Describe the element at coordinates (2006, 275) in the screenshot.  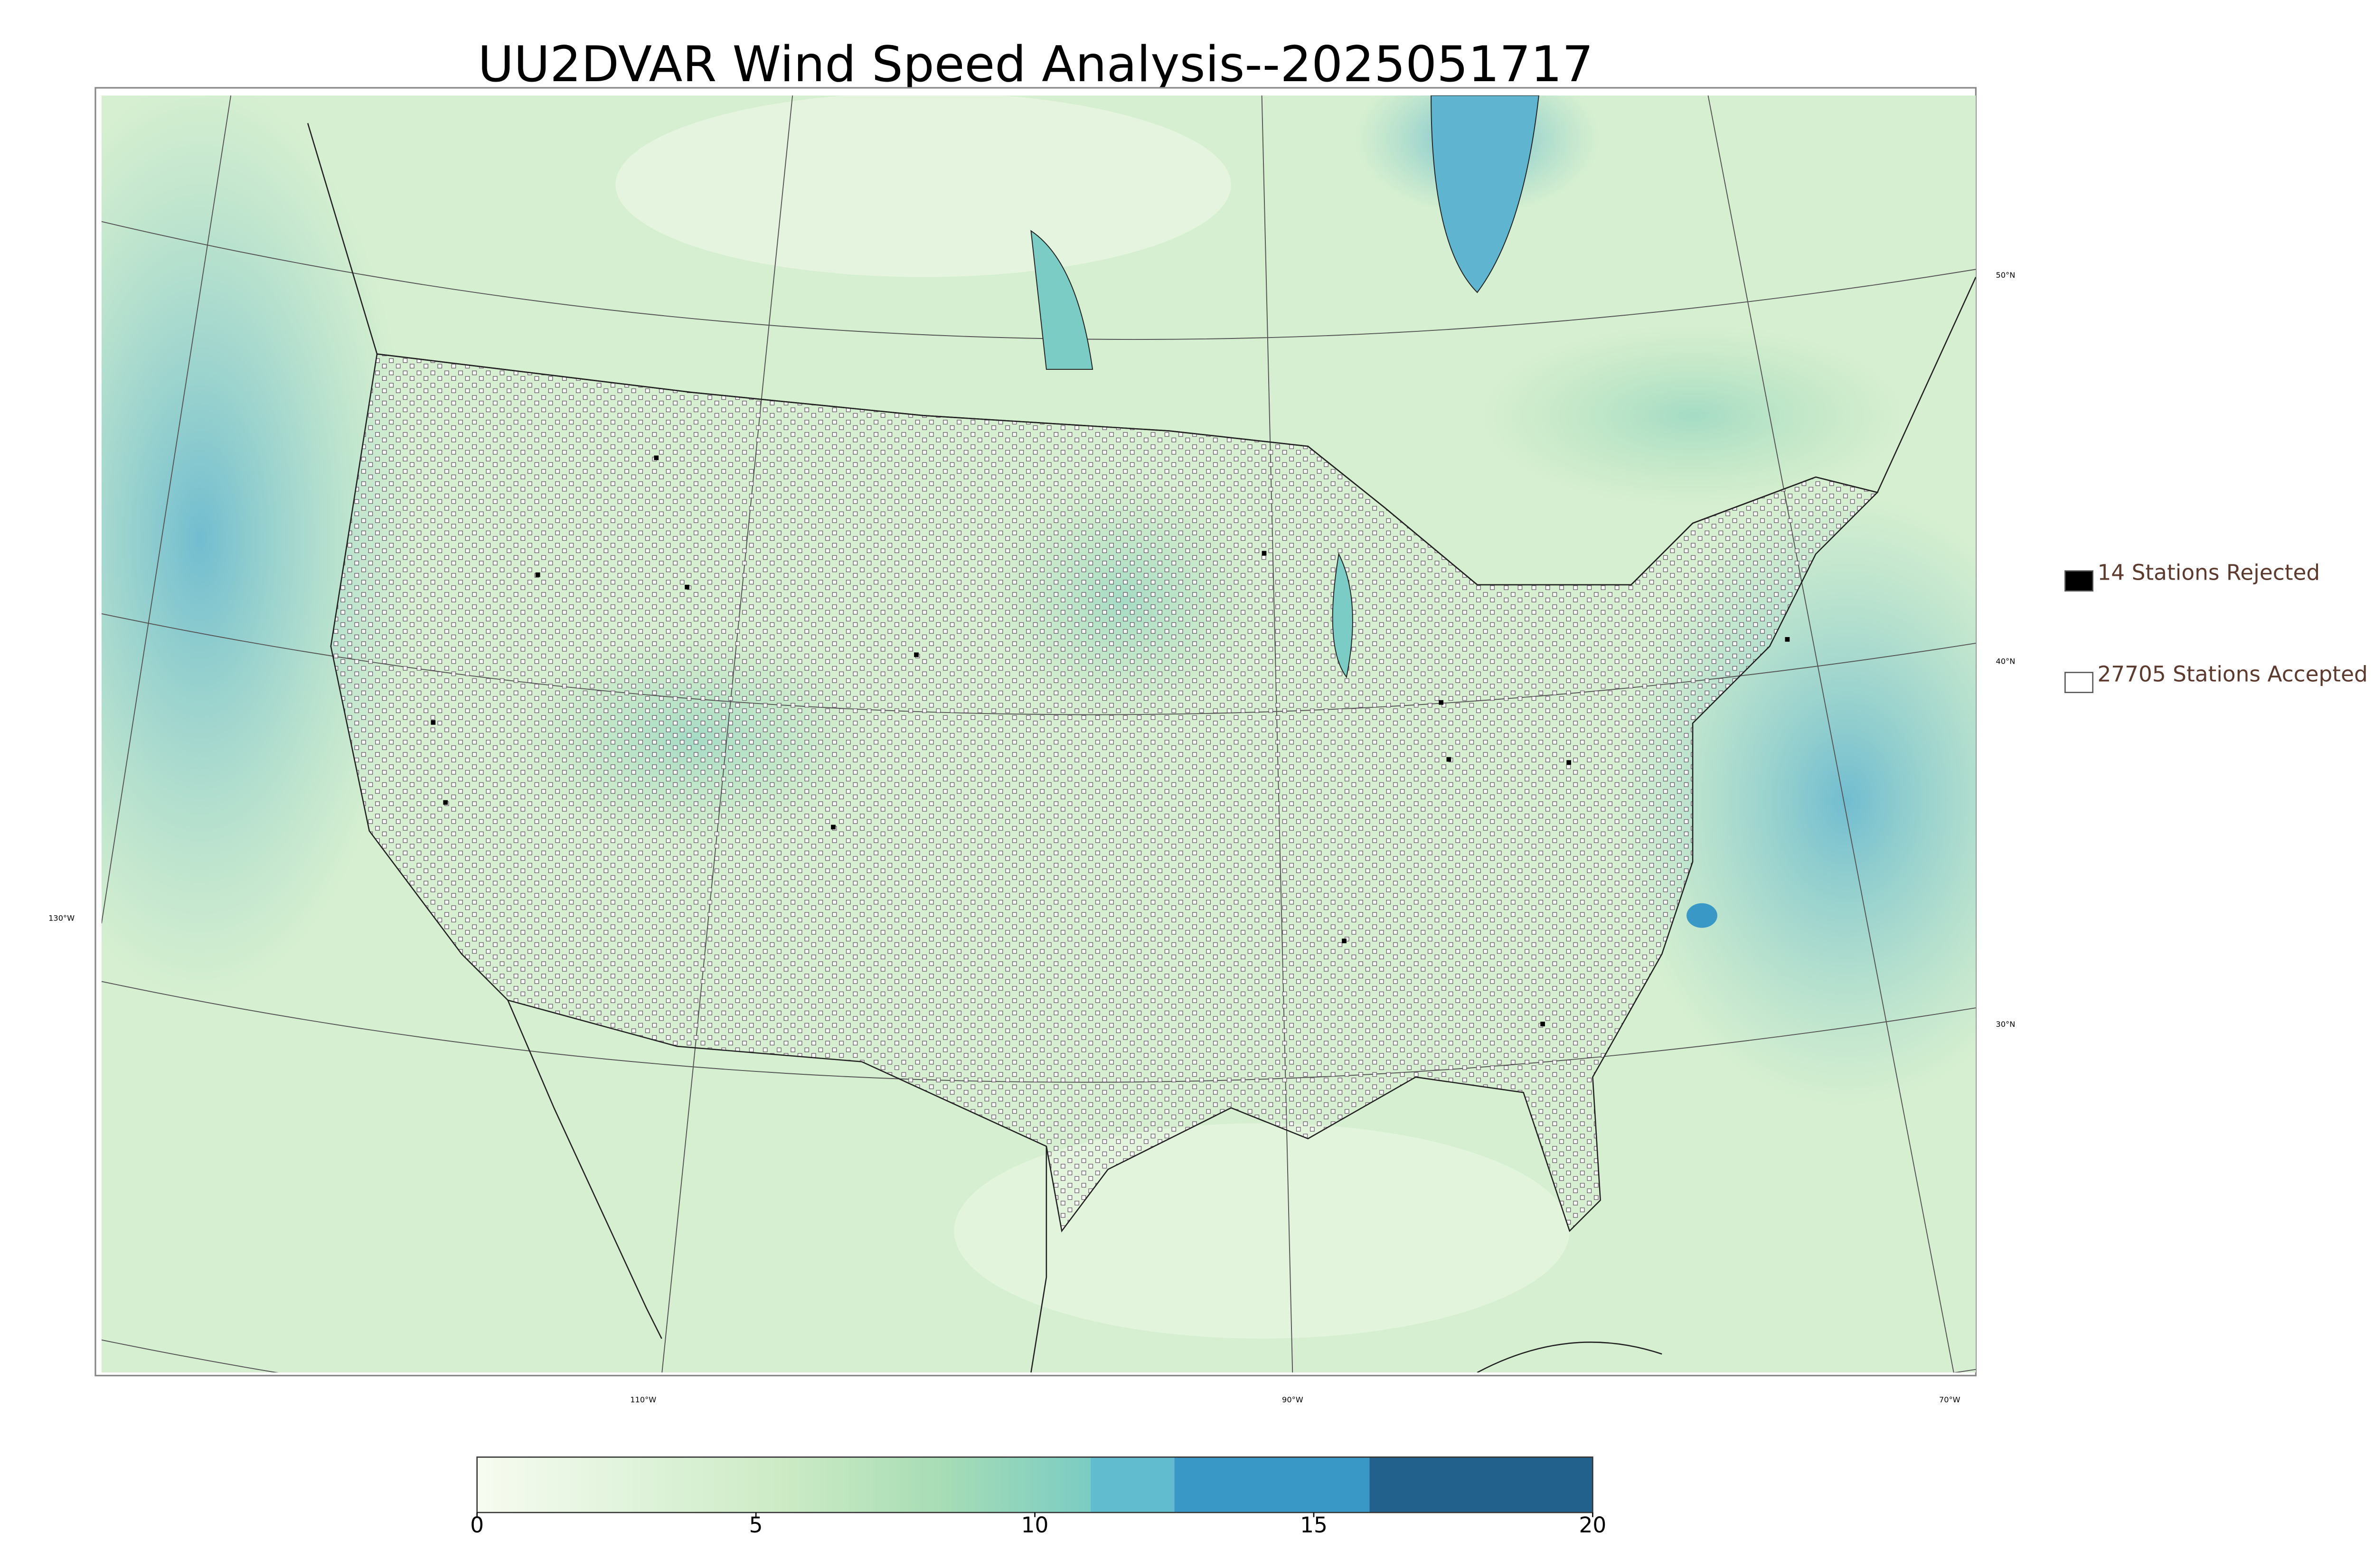
I see `latitude-label: 50°N` at that location.